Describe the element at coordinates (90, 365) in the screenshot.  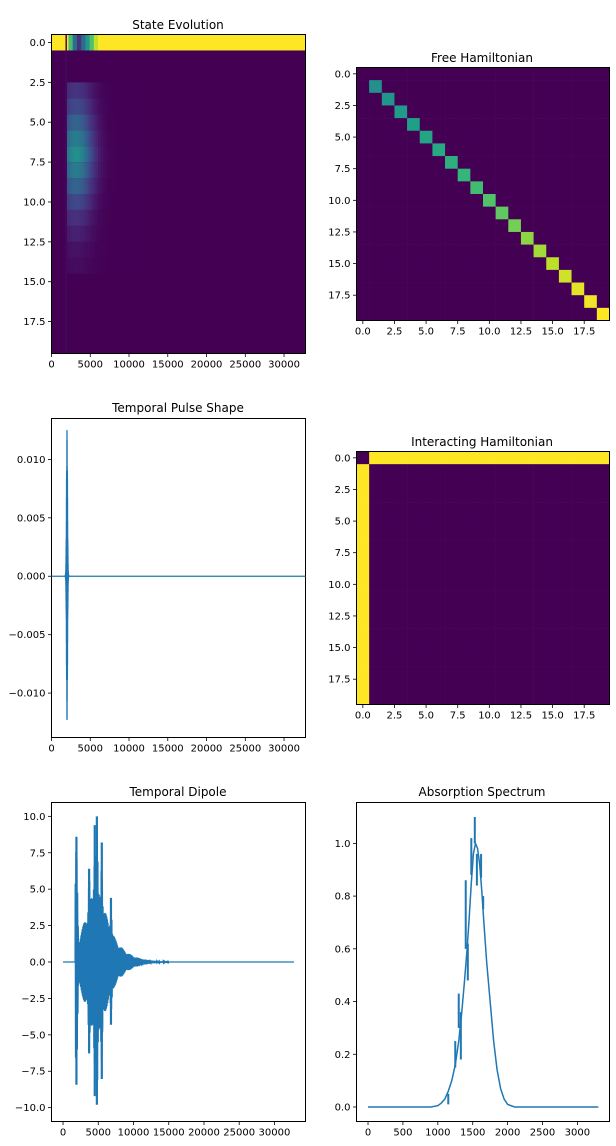
I see `state-evolution-x-tick-label: 5000` at that location.